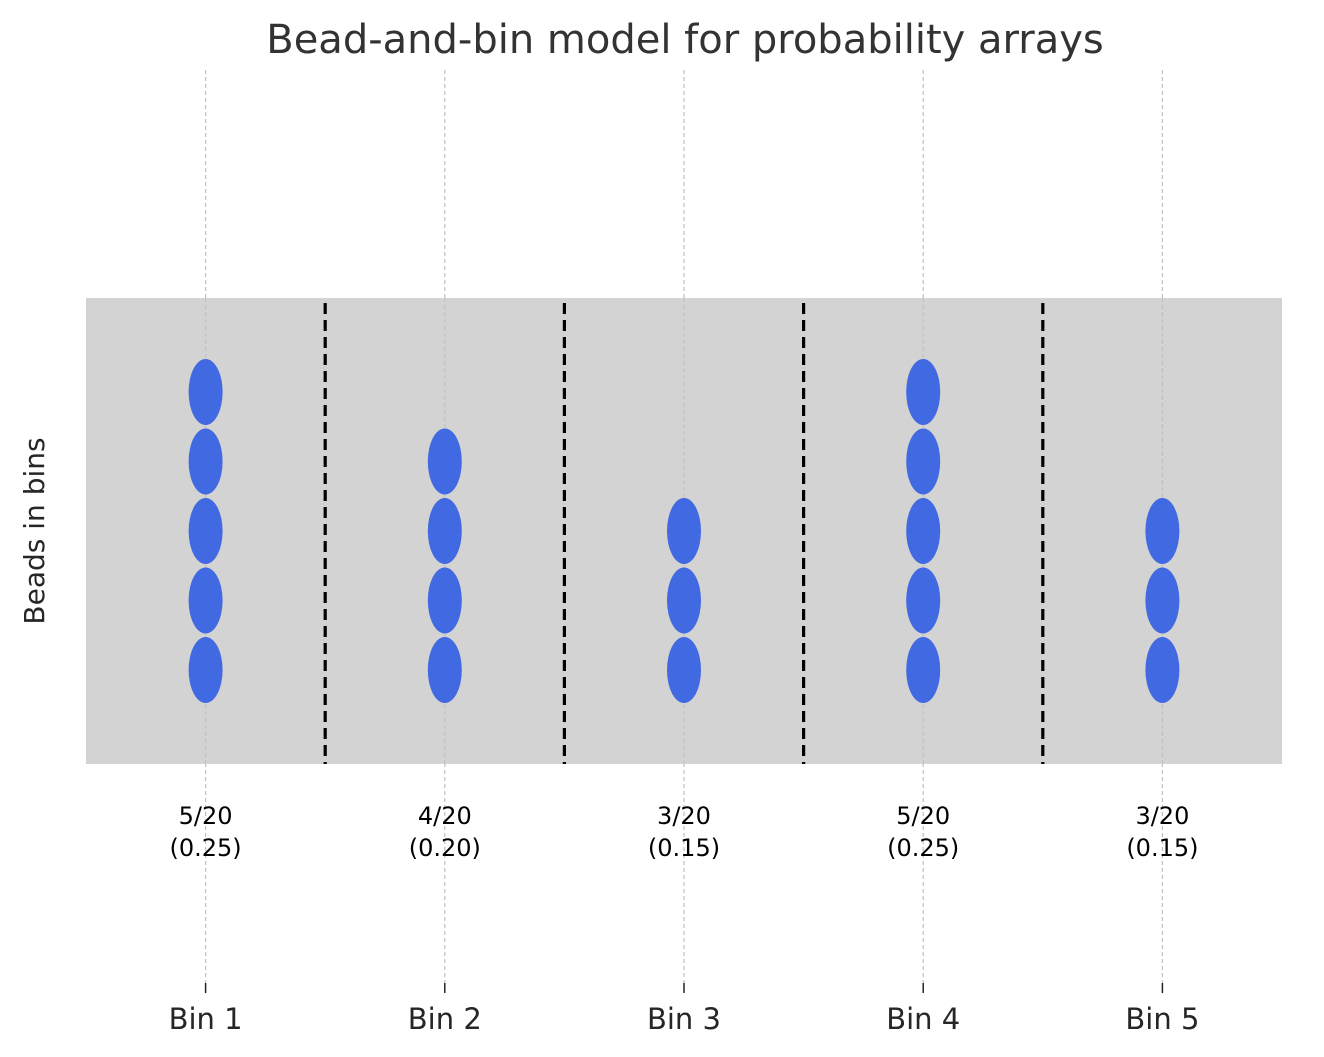 This screenshot has width=1324, height=1057. I want to click on probability-label-3: (0.15), so click(684, 848).